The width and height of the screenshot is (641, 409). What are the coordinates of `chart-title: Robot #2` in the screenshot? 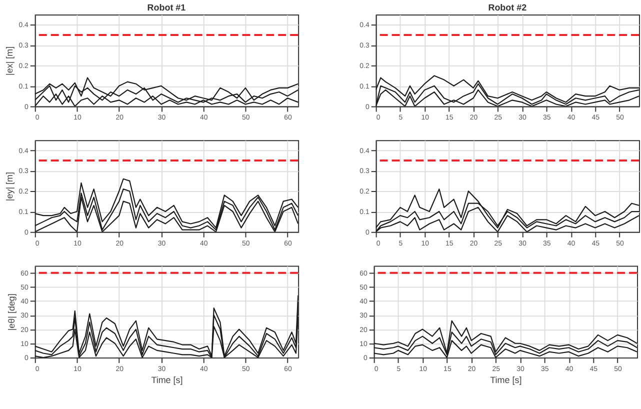 It's located at (507, 7).